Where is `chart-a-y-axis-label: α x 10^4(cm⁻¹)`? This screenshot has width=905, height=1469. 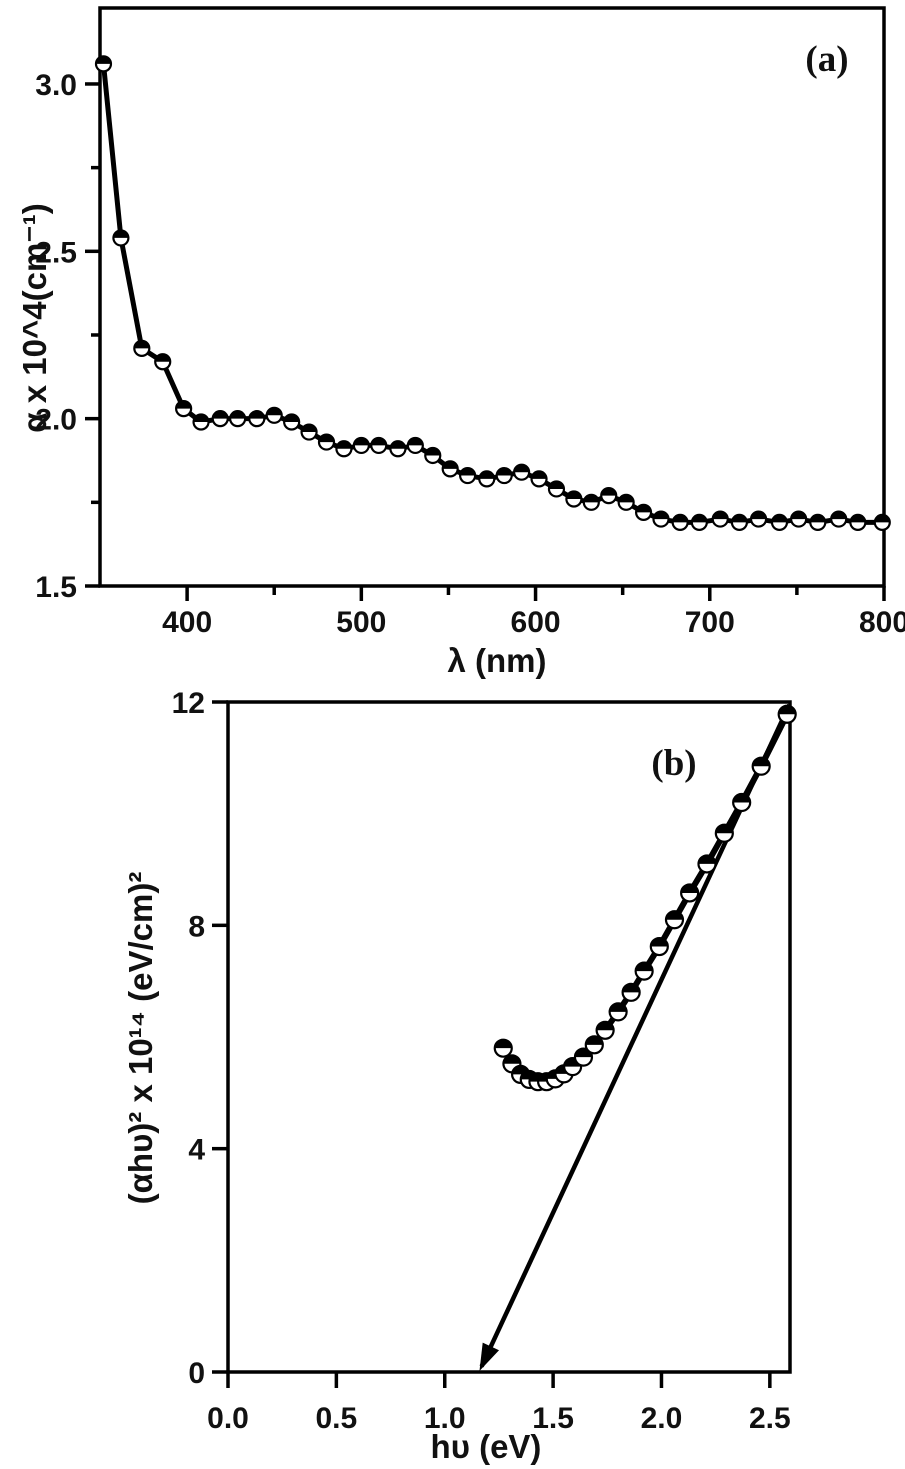 chart-a-y-axis-label: α x 10^4(cm⁻¹) is located at coordinates (34, 317).